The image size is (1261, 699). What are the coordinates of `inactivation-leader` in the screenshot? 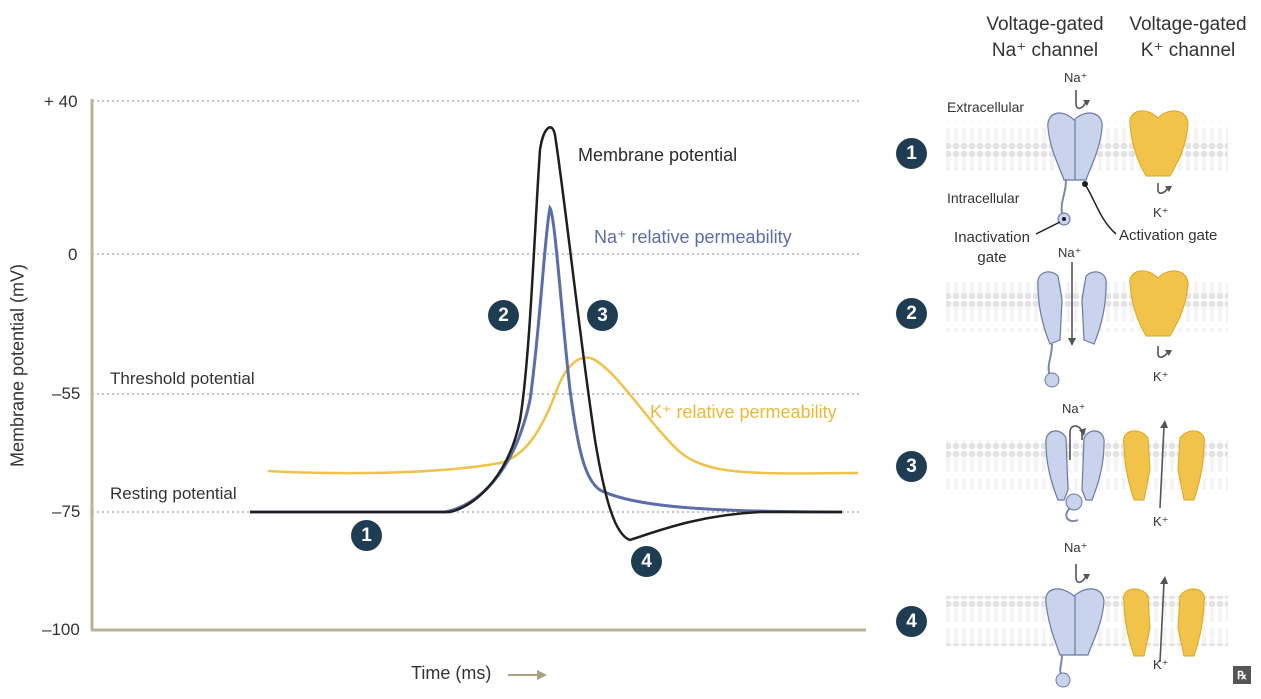 It's located at (1048, 228).